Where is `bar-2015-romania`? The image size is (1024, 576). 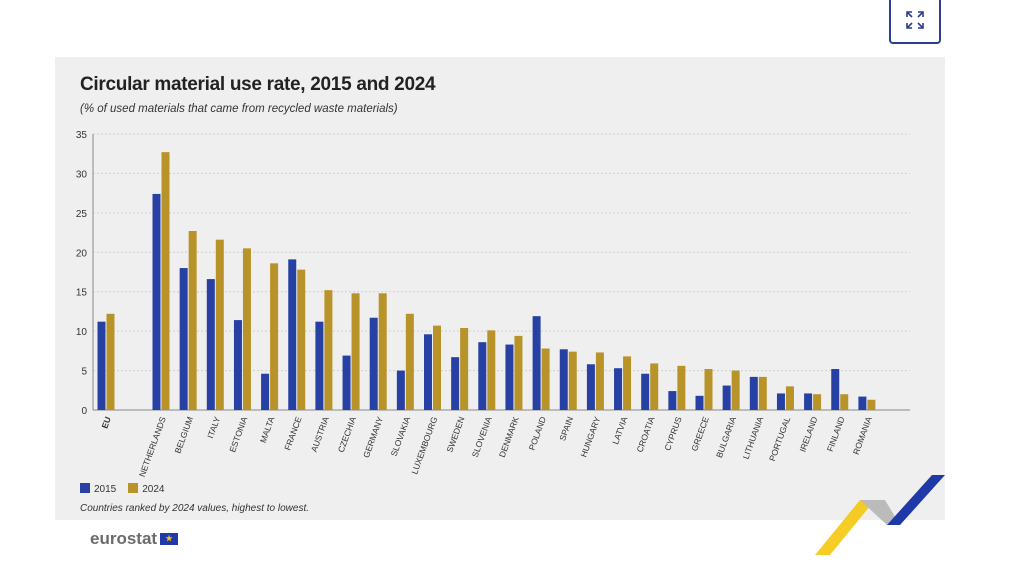 bar-2015-romania is located at coordinates (862, 403).